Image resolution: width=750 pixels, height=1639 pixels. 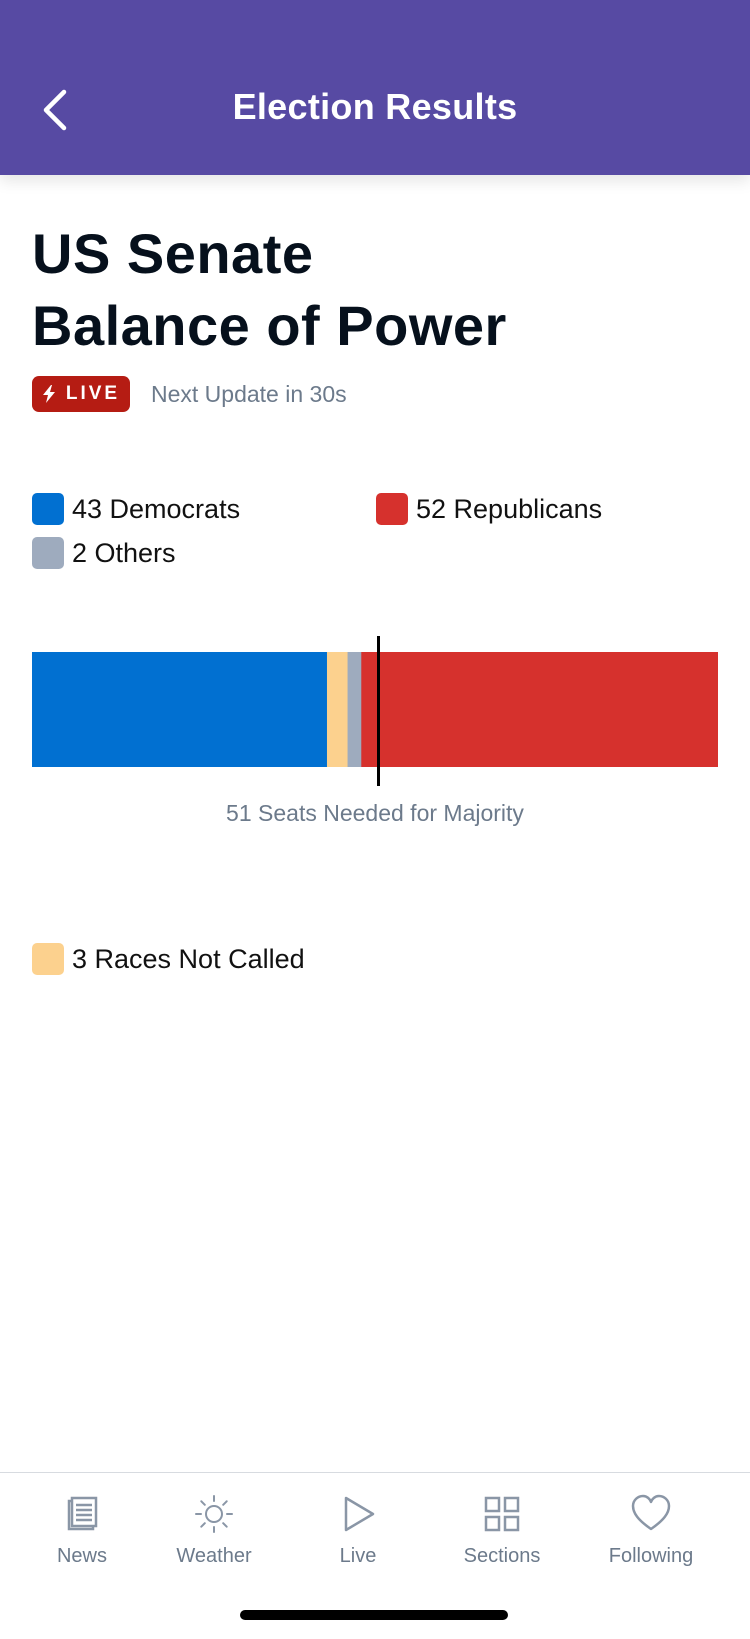 What do you see at coordinates (392, 509) in the screenshot?
I see `republicans-swatch` at bounding box center [392, 509].